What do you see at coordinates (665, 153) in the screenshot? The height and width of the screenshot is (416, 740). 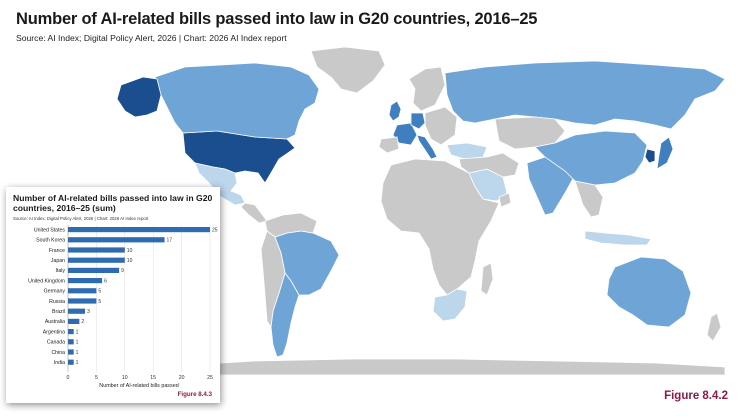 I see `map-region-japan` at bounding box center [665, 153].